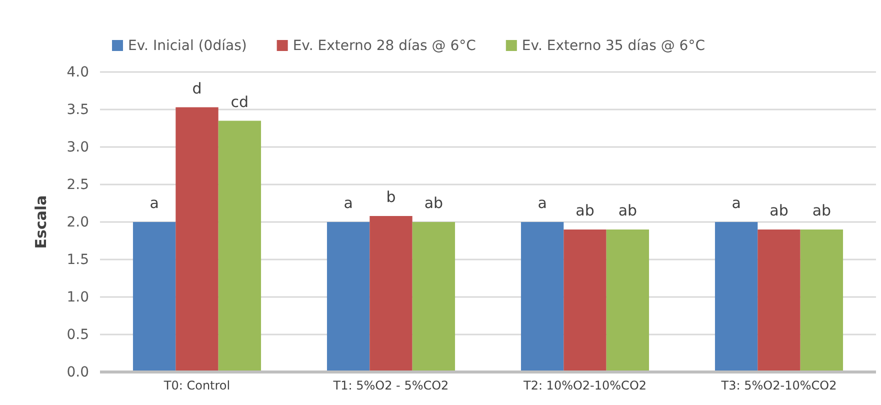 This screenshot has width=881, height=405. What do you see at coordinates (584, 385) in the screenshot?
I see `x-tick-label: T2: 10%O2-10%CO2` at bounding box center [584, 385].